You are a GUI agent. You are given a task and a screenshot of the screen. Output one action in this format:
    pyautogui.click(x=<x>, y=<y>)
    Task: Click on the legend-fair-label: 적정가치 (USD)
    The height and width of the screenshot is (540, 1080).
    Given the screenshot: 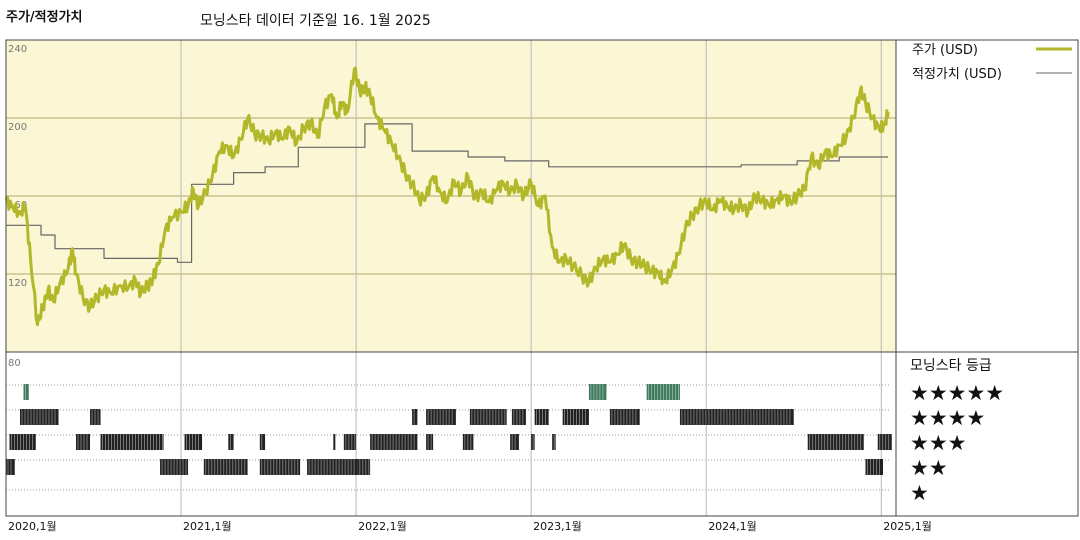 What is the action you would take?
    pyautogui.click(x=957, y=74)
    